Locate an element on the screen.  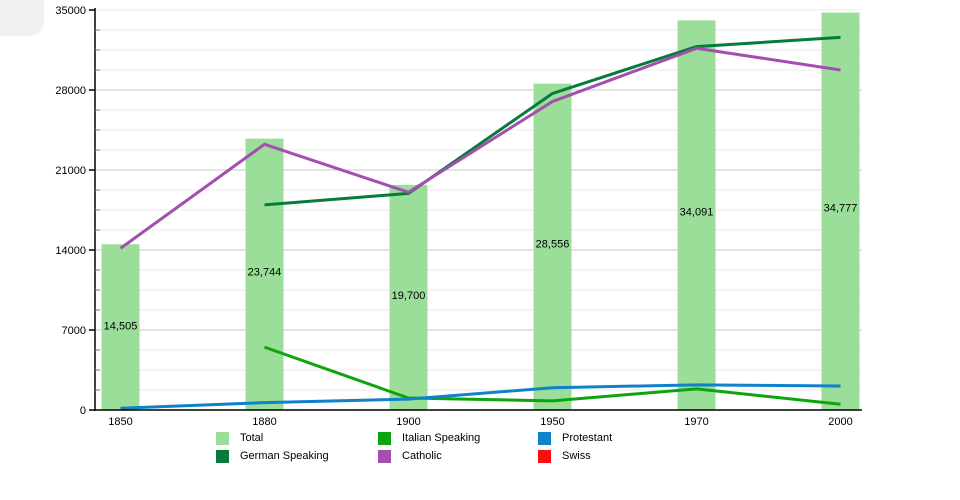
y-axis-label: 21000 is located at coordinates (70, 171).